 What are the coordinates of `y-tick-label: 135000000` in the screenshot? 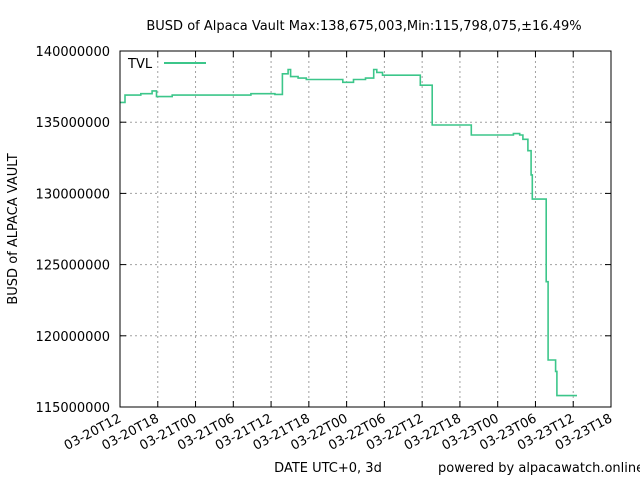 It's located at (73, 123).